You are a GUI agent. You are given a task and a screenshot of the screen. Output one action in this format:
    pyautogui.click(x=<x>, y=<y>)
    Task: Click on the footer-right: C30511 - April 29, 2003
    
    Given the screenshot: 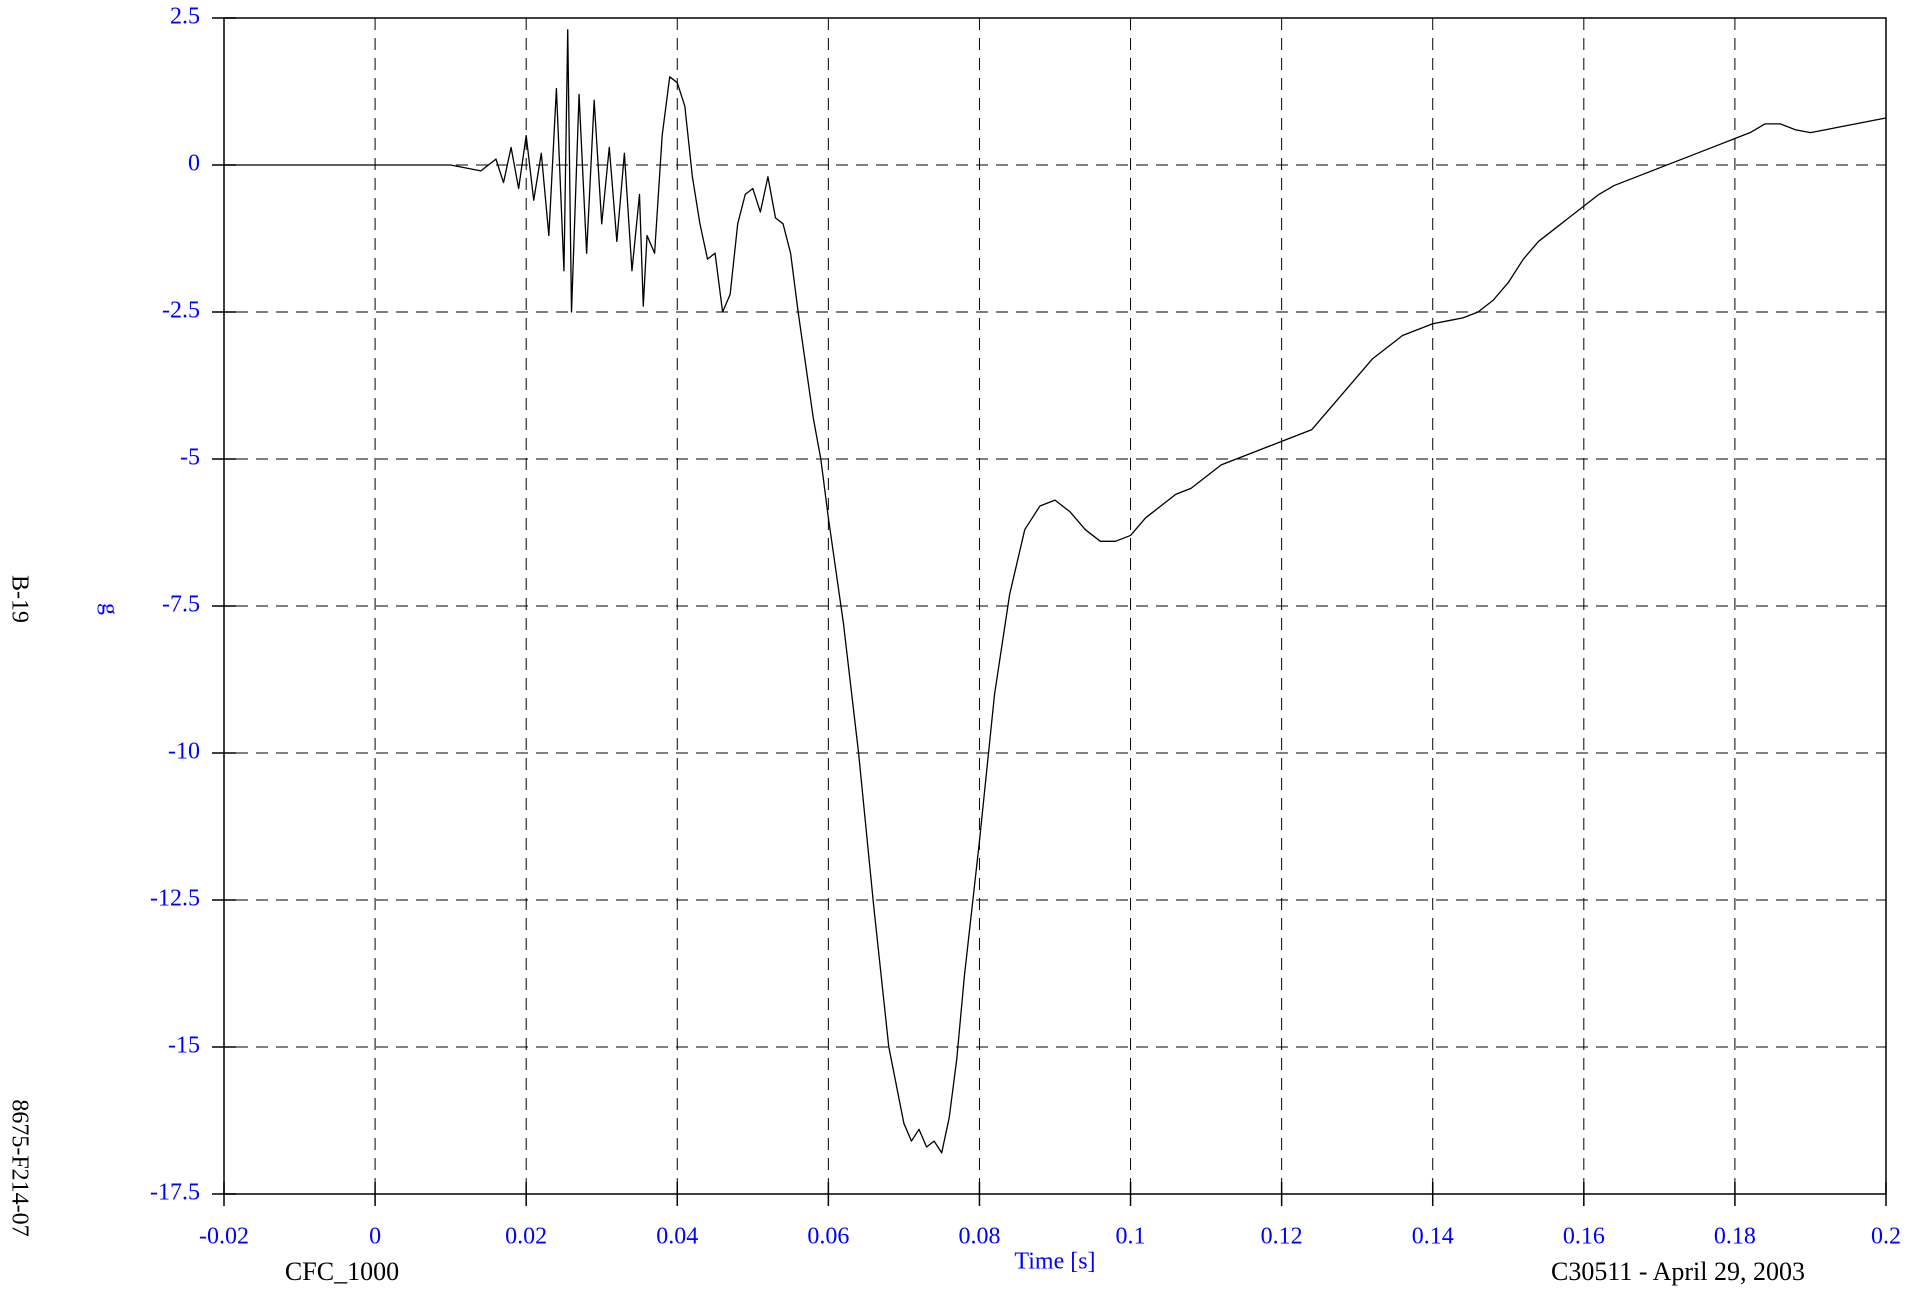 What is the action you would take?
    pyautogui.click(x=1678, y=1271)
    